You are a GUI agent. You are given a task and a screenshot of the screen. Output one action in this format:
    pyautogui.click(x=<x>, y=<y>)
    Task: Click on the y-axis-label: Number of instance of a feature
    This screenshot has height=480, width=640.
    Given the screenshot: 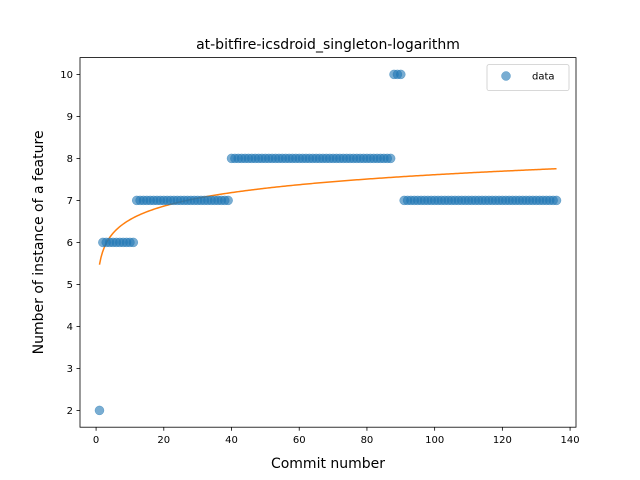 What is the action you would take?
    pyautogui.click(x=39, y=242)
    